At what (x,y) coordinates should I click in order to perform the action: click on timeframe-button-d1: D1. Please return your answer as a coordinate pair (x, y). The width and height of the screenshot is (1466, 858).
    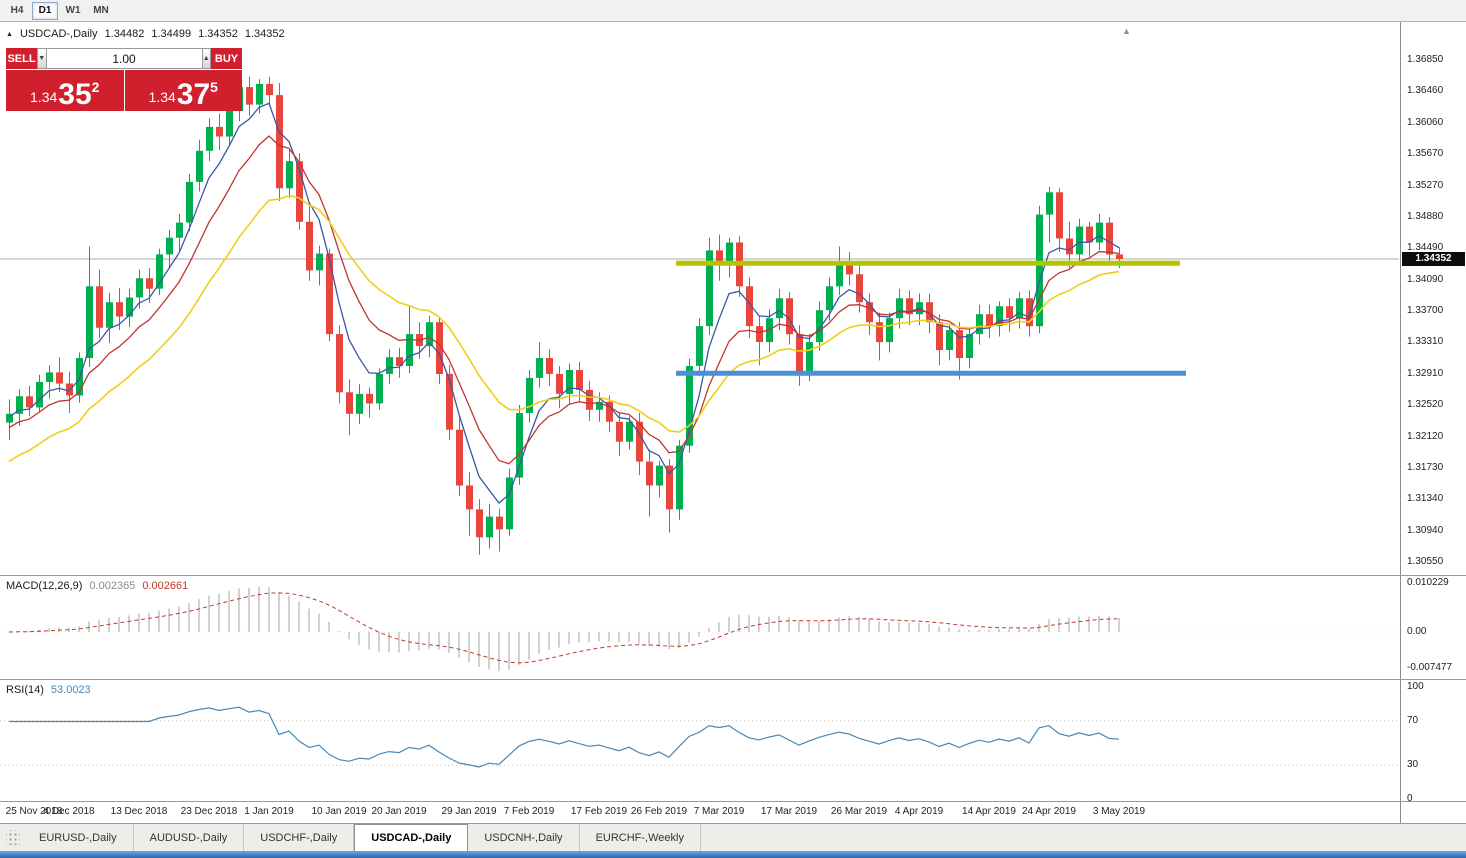
    Looking at the image, I should click on (45, 10).